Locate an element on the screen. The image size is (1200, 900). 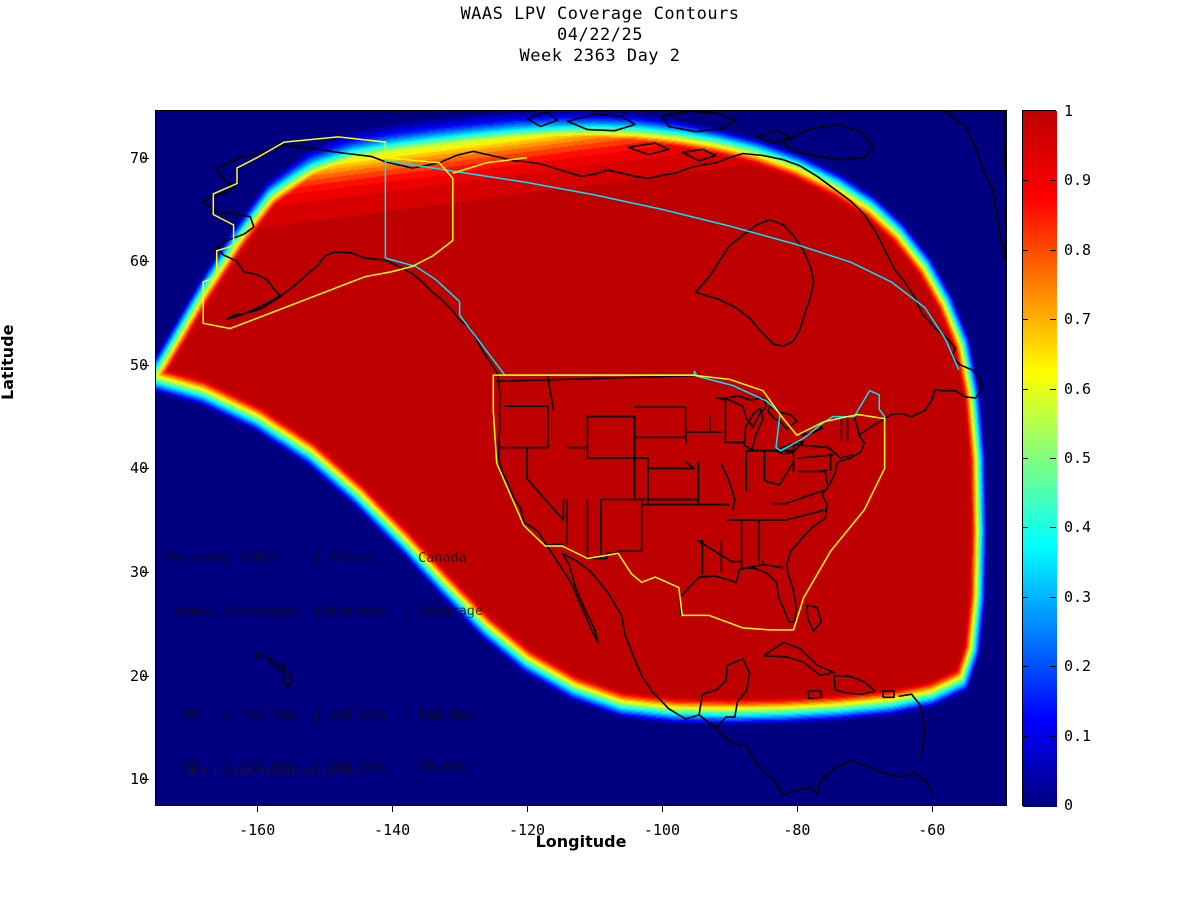
attribution-line-1: W.J.H. FAA Technical Center is located at coordinates (274, 773).